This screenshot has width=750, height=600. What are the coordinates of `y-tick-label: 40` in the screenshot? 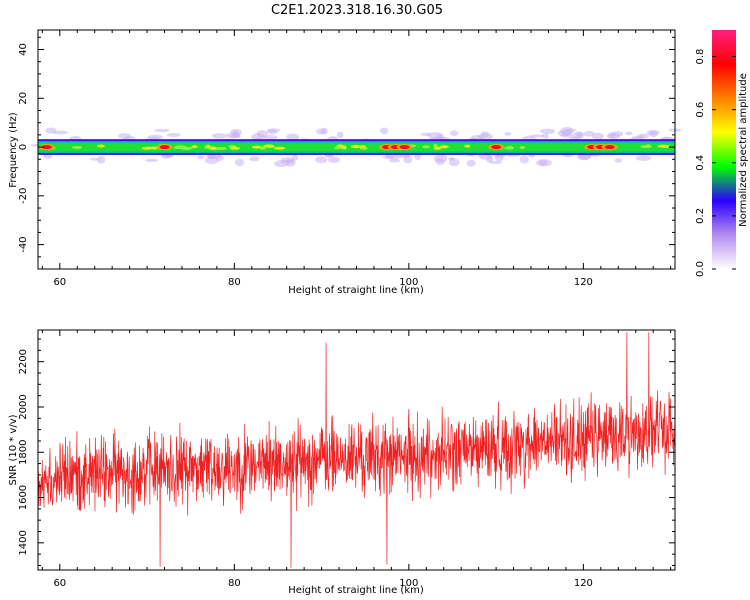 It's located at (23, 49).